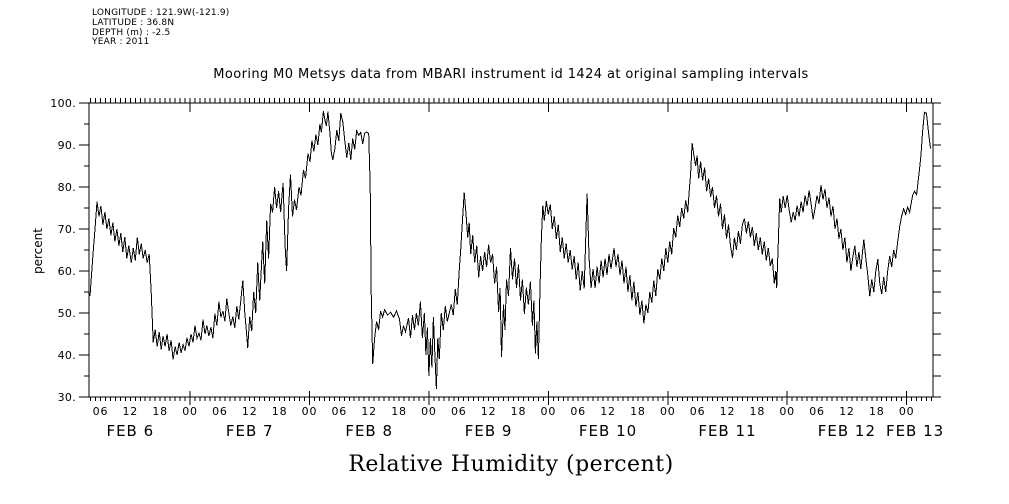 The width and height of the screenshot is (1009, 504). What do you see at coordinates (369, 431) in the screenshot?
I see `x-day-label: FEB 8` at bounding box center [369, 431].